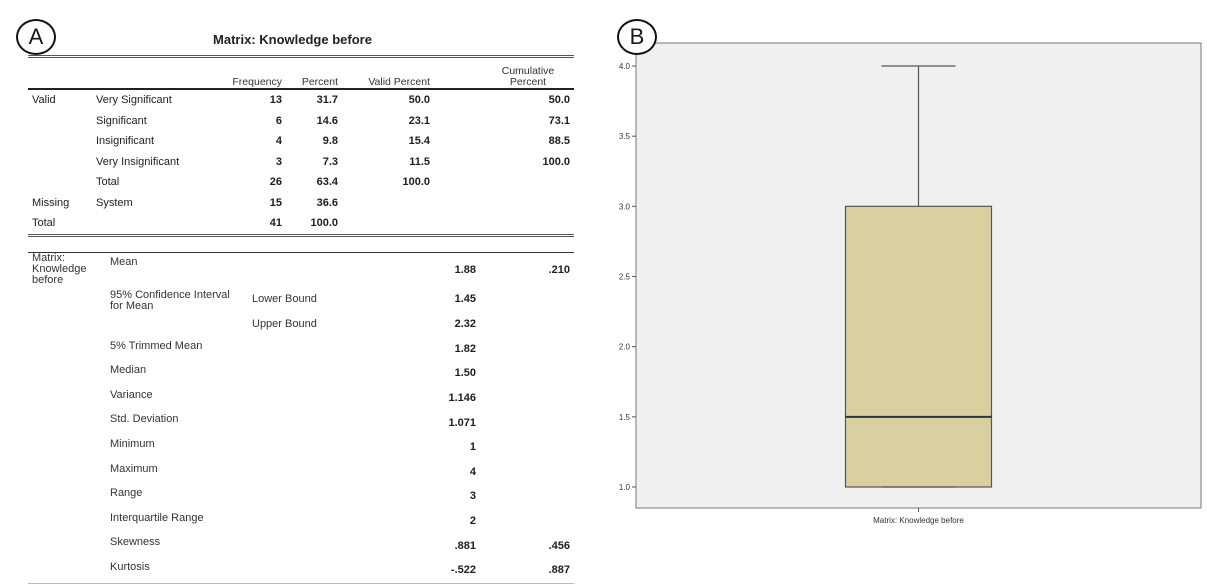 This screenshot has width=1207, height=584. I want to click on descriptive-row: Maximum 4, so click(301, 472).